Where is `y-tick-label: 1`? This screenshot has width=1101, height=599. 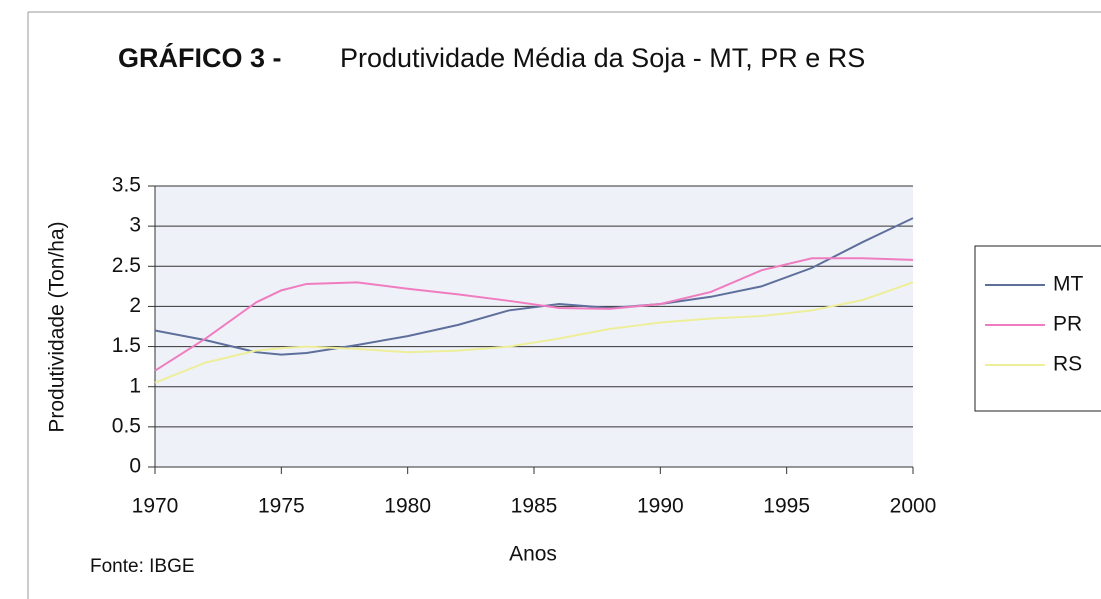
y-tick-label: 1 is located at coordinates (135, 385).